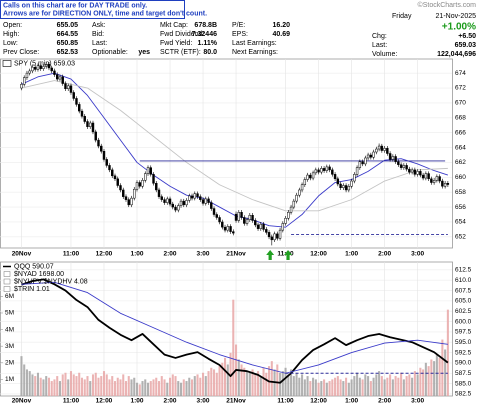 The width and height of the screenshot is (480, 406). Describe the element at coordinates (9, 363) in the screenshot. I see `y2-tick-label: 2M` at that location.